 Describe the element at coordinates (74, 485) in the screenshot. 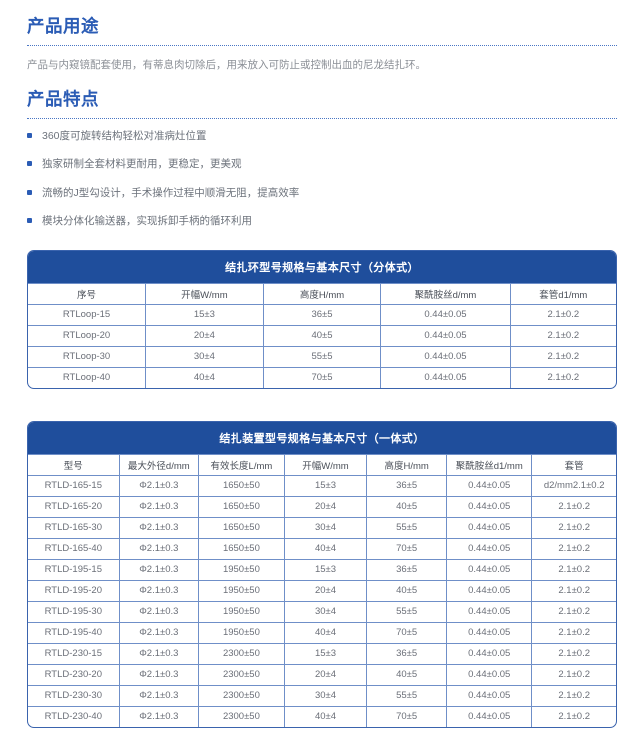

I see `table-cell: RTLD-165-15` at that location.